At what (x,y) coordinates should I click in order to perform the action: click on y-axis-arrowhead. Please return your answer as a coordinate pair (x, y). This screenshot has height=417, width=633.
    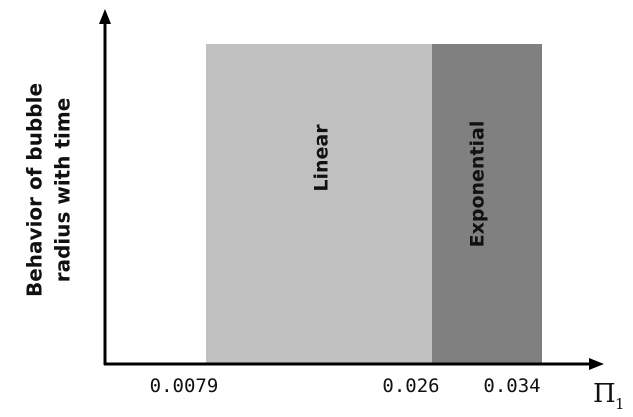
    Looking at the image, I should click on (105, 16).